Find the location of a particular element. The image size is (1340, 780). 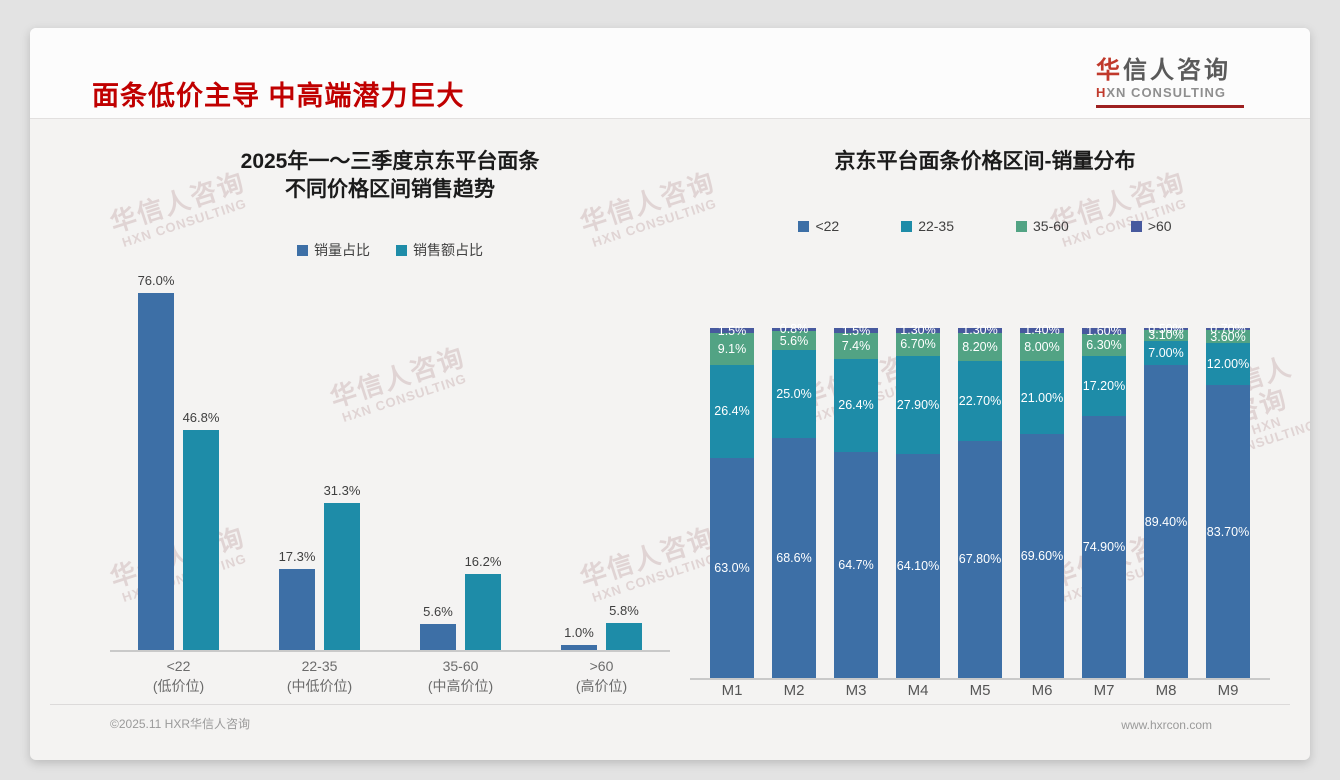

segment-<22-M7: 74.90% is located at coordinates (1104, 546).